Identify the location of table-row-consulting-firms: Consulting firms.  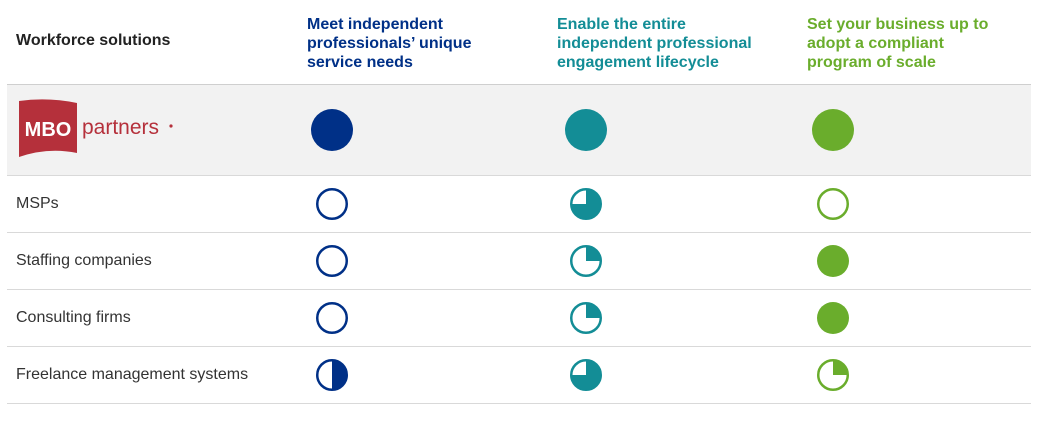
(519, 318).